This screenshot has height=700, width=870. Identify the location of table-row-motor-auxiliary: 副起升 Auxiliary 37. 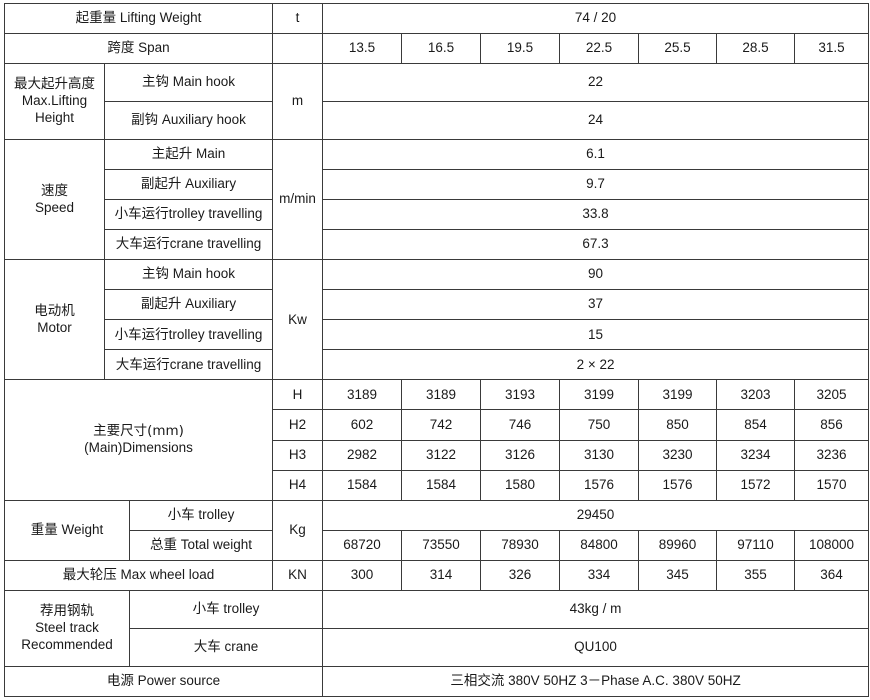
(437, 305).